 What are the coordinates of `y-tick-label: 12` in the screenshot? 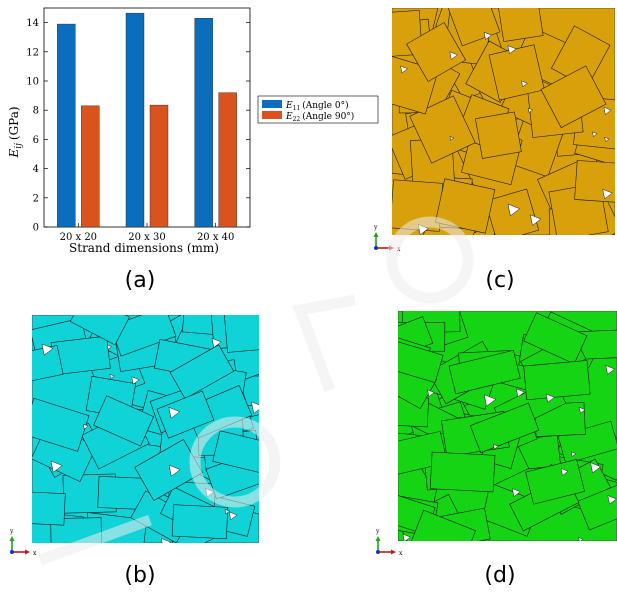 It's located at (32, 52).